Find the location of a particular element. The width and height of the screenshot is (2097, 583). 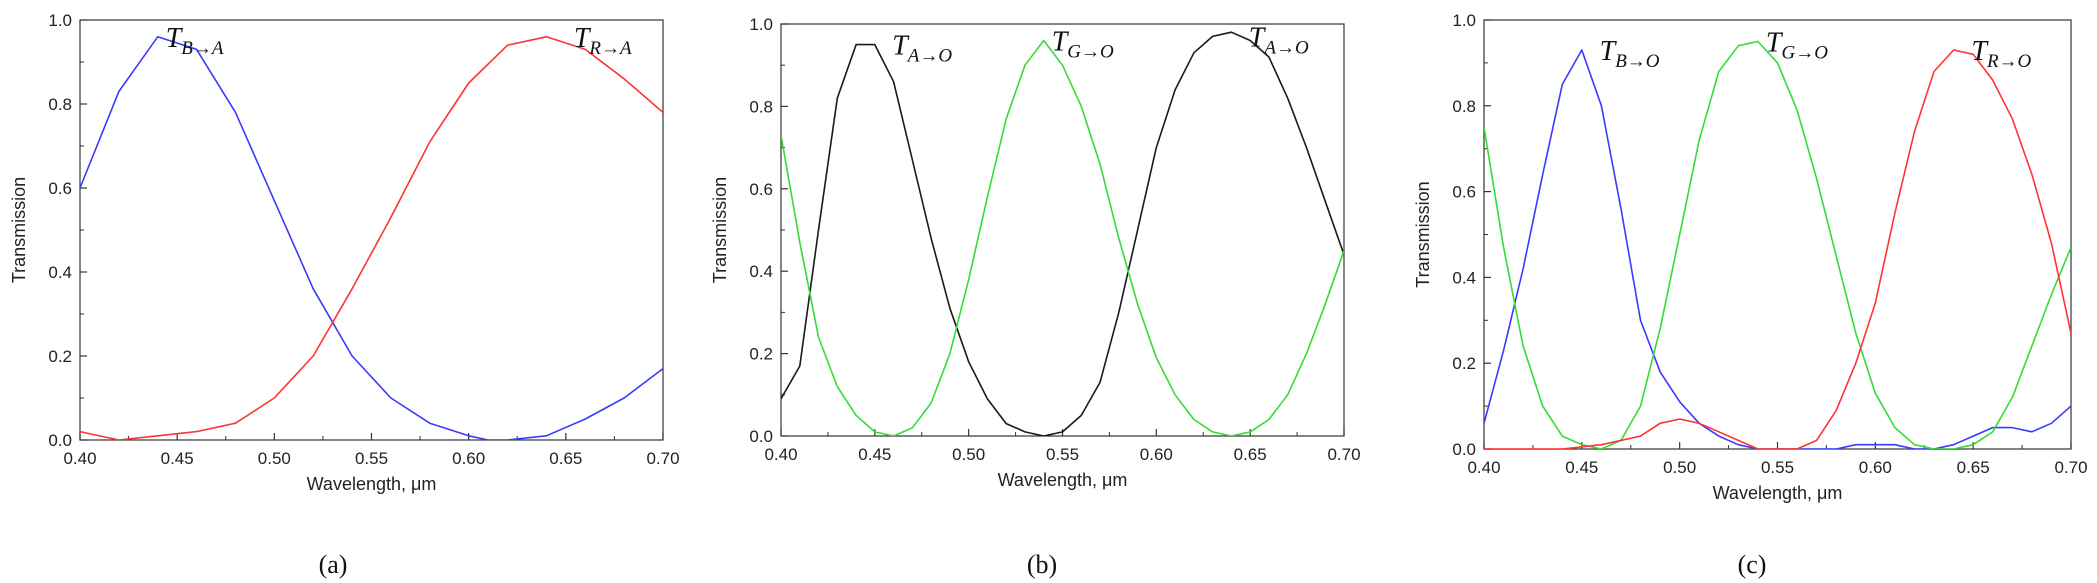

series-label-subscript: R→O is located at coordinates (2009, 61).